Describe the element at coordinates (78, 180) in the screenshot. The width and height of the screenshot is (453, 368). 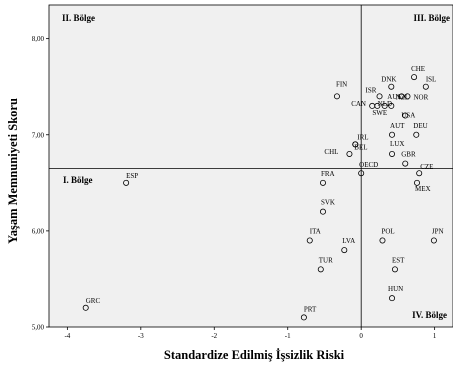
I see `quadrant-label-1: I. Bölge` at that location.